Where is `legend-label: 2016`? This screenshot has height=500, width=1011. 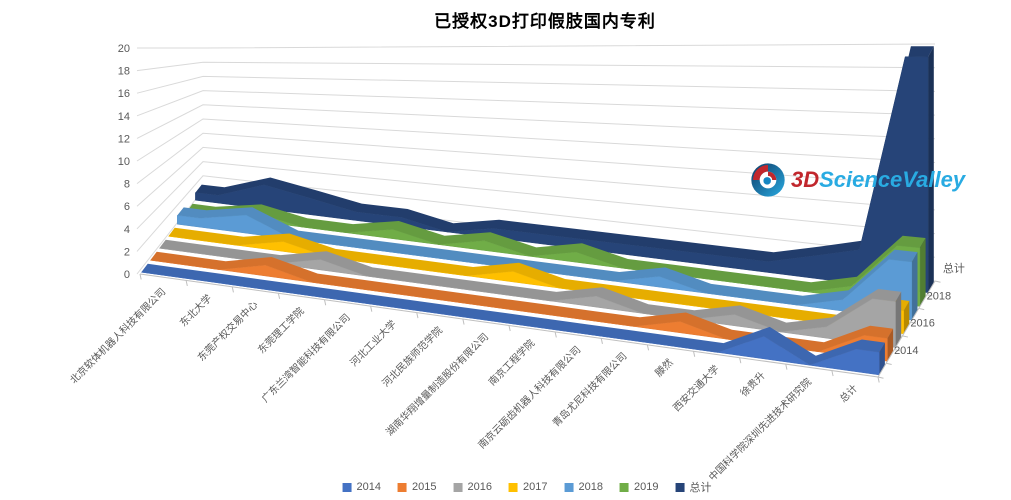 legend-label: 2016 is located at coordinates (479, 487).